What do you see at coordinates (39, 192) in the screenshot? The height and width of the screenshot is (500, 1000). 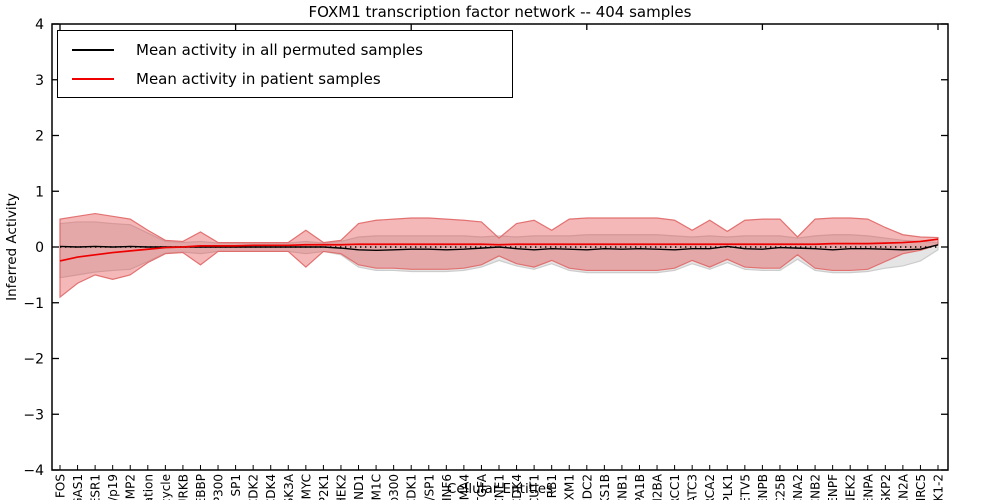 I see `y-tick-label: 1` at bounding box center [39, 192].